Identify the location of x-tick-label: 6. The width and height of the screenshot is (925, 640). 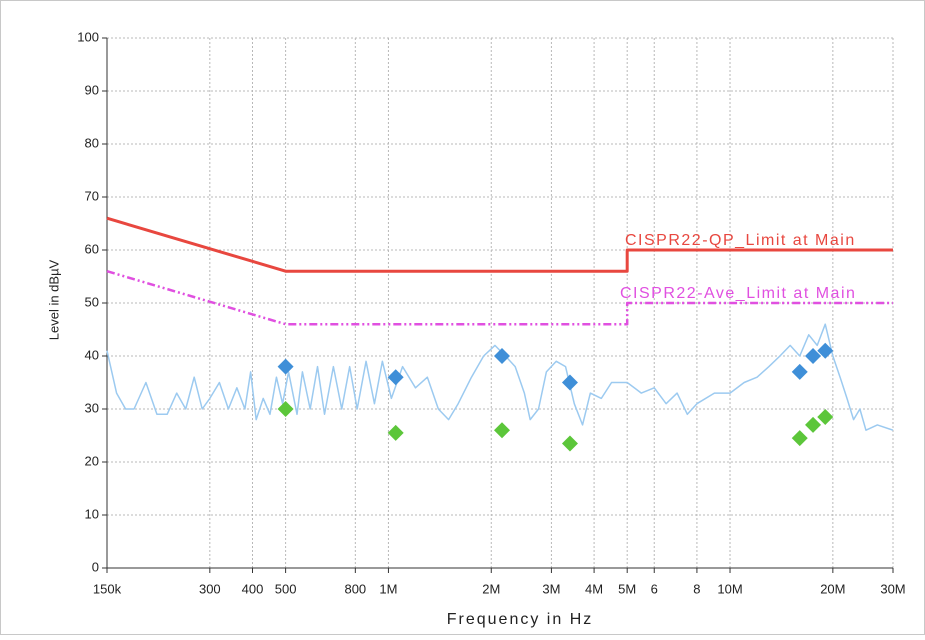
(654, 588).